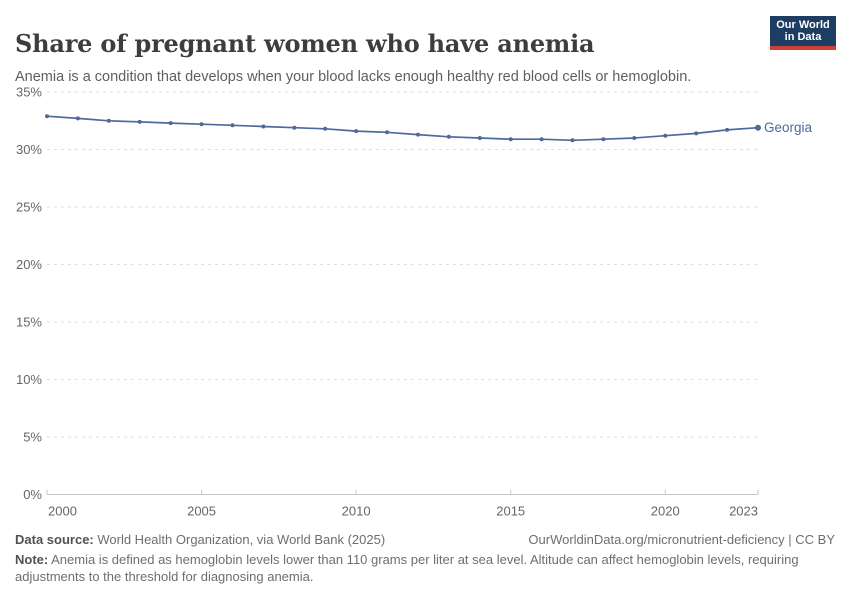 Image resolution: width=850 pixels, height=600 pixels. I want to click on series-path, so click(402, 128).